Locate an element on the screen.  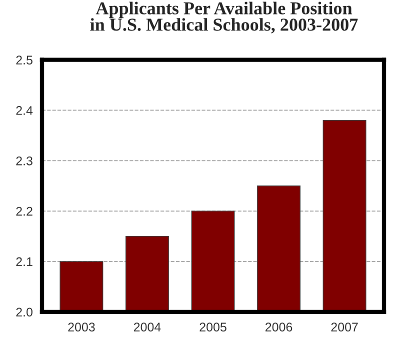
x-tick-label: 2003 is located at coordinates (81, 327).